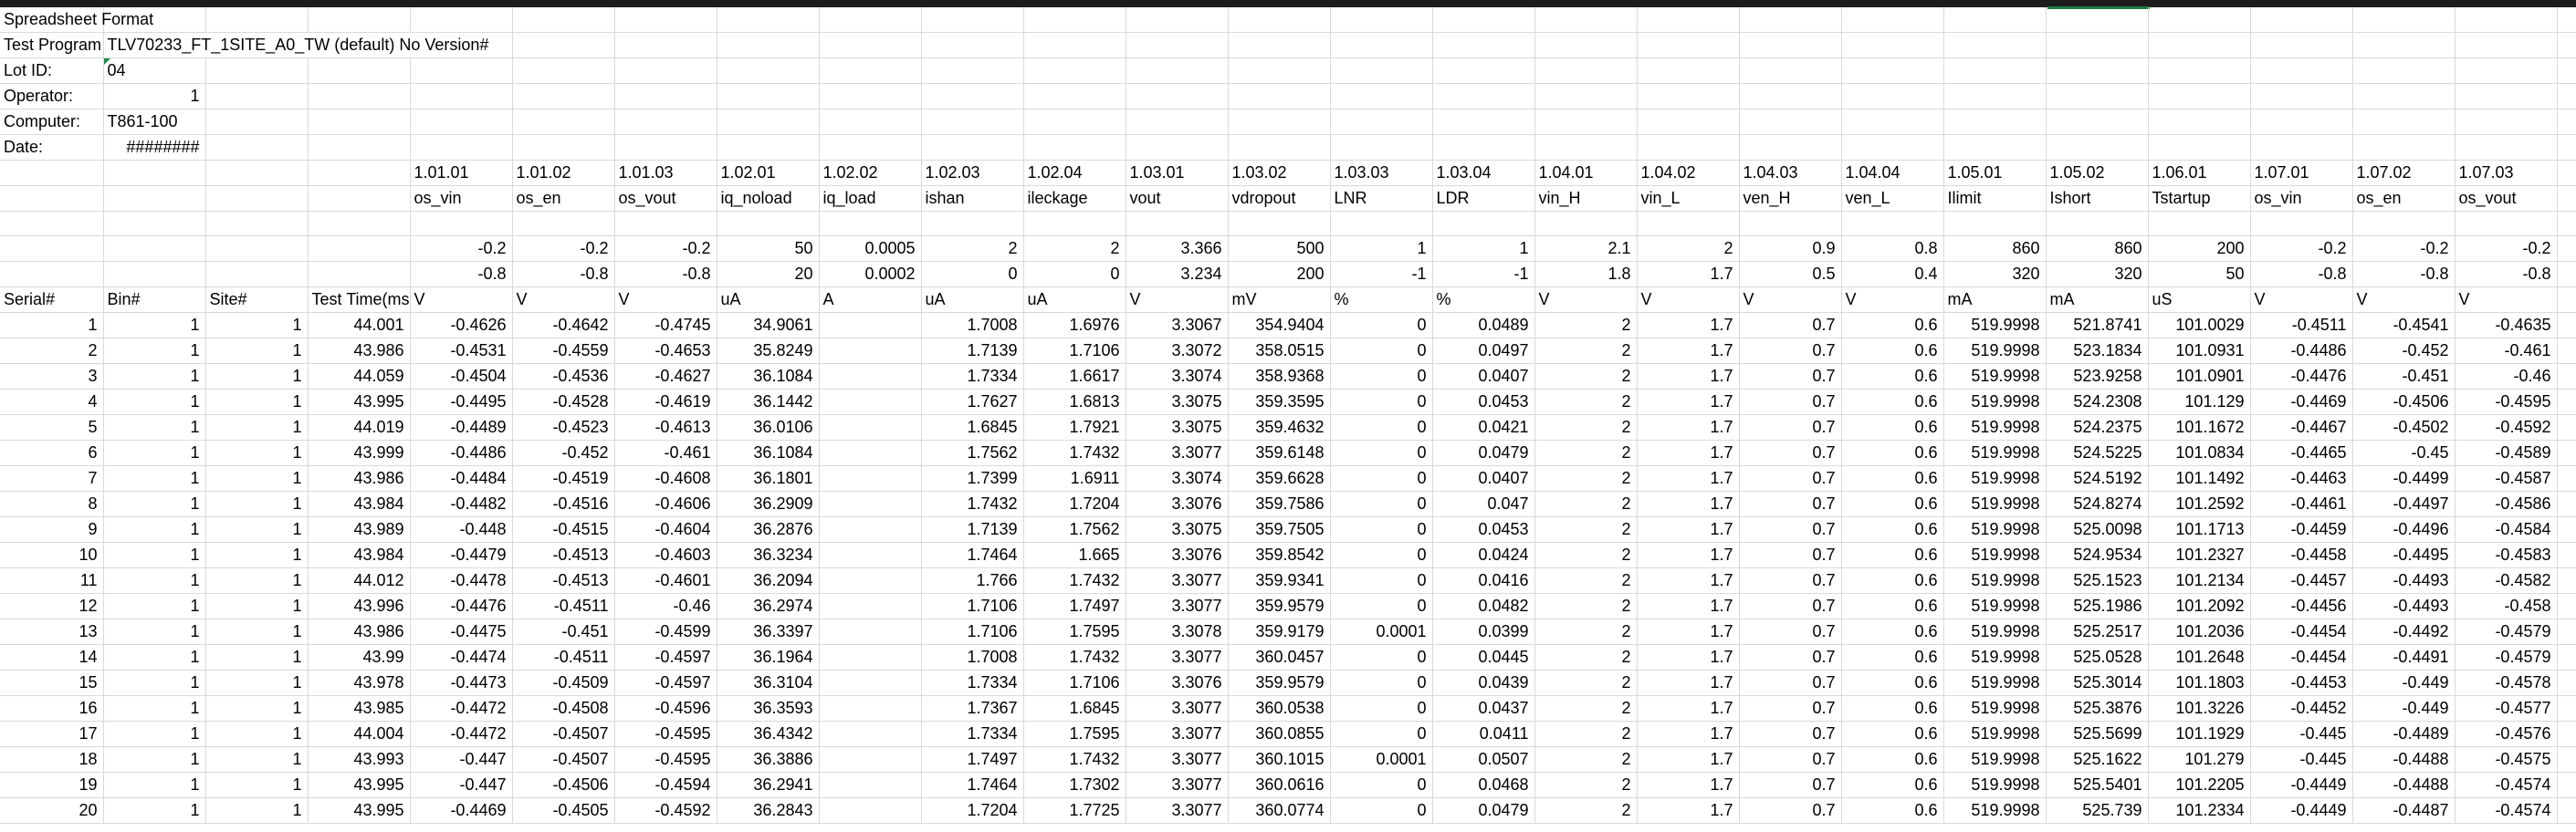 This screenshot has height=832, width=2576. What do you see at coordinates (1177, 709) in the screenshot?
I see `data-cell: 3.3077` at bounding box center [1177, 709].